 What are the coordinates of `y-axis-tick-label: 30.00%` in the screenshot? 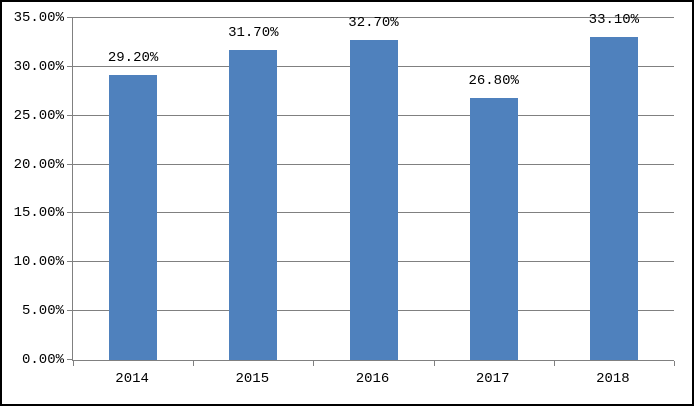 It's located at (38, 66).